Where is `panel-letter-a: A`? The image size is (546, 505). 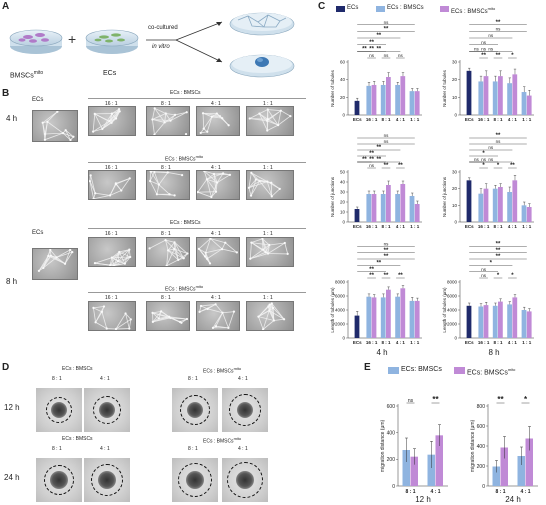 panel-letter-a: A is located at coordinates (6, 6).